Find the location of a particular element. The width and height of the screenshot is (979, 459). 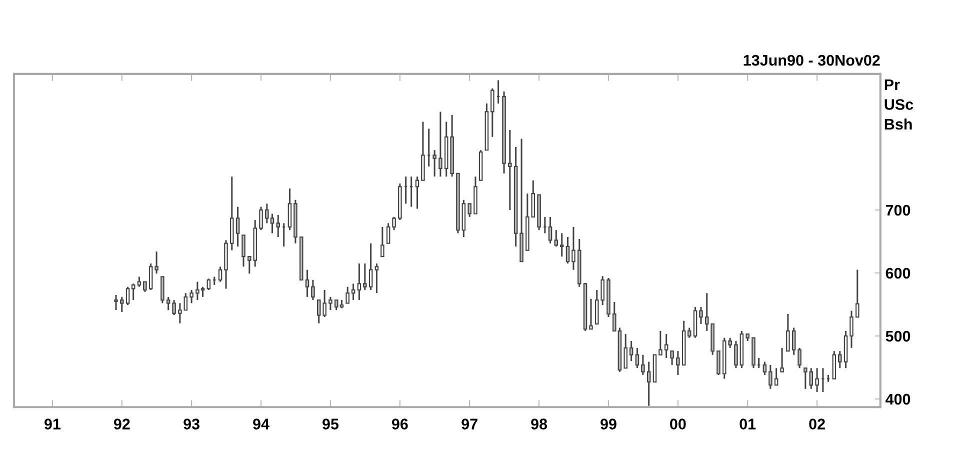

chart-title: 13Jun90 - 30Nov02 is located at coordinates (812, 60).